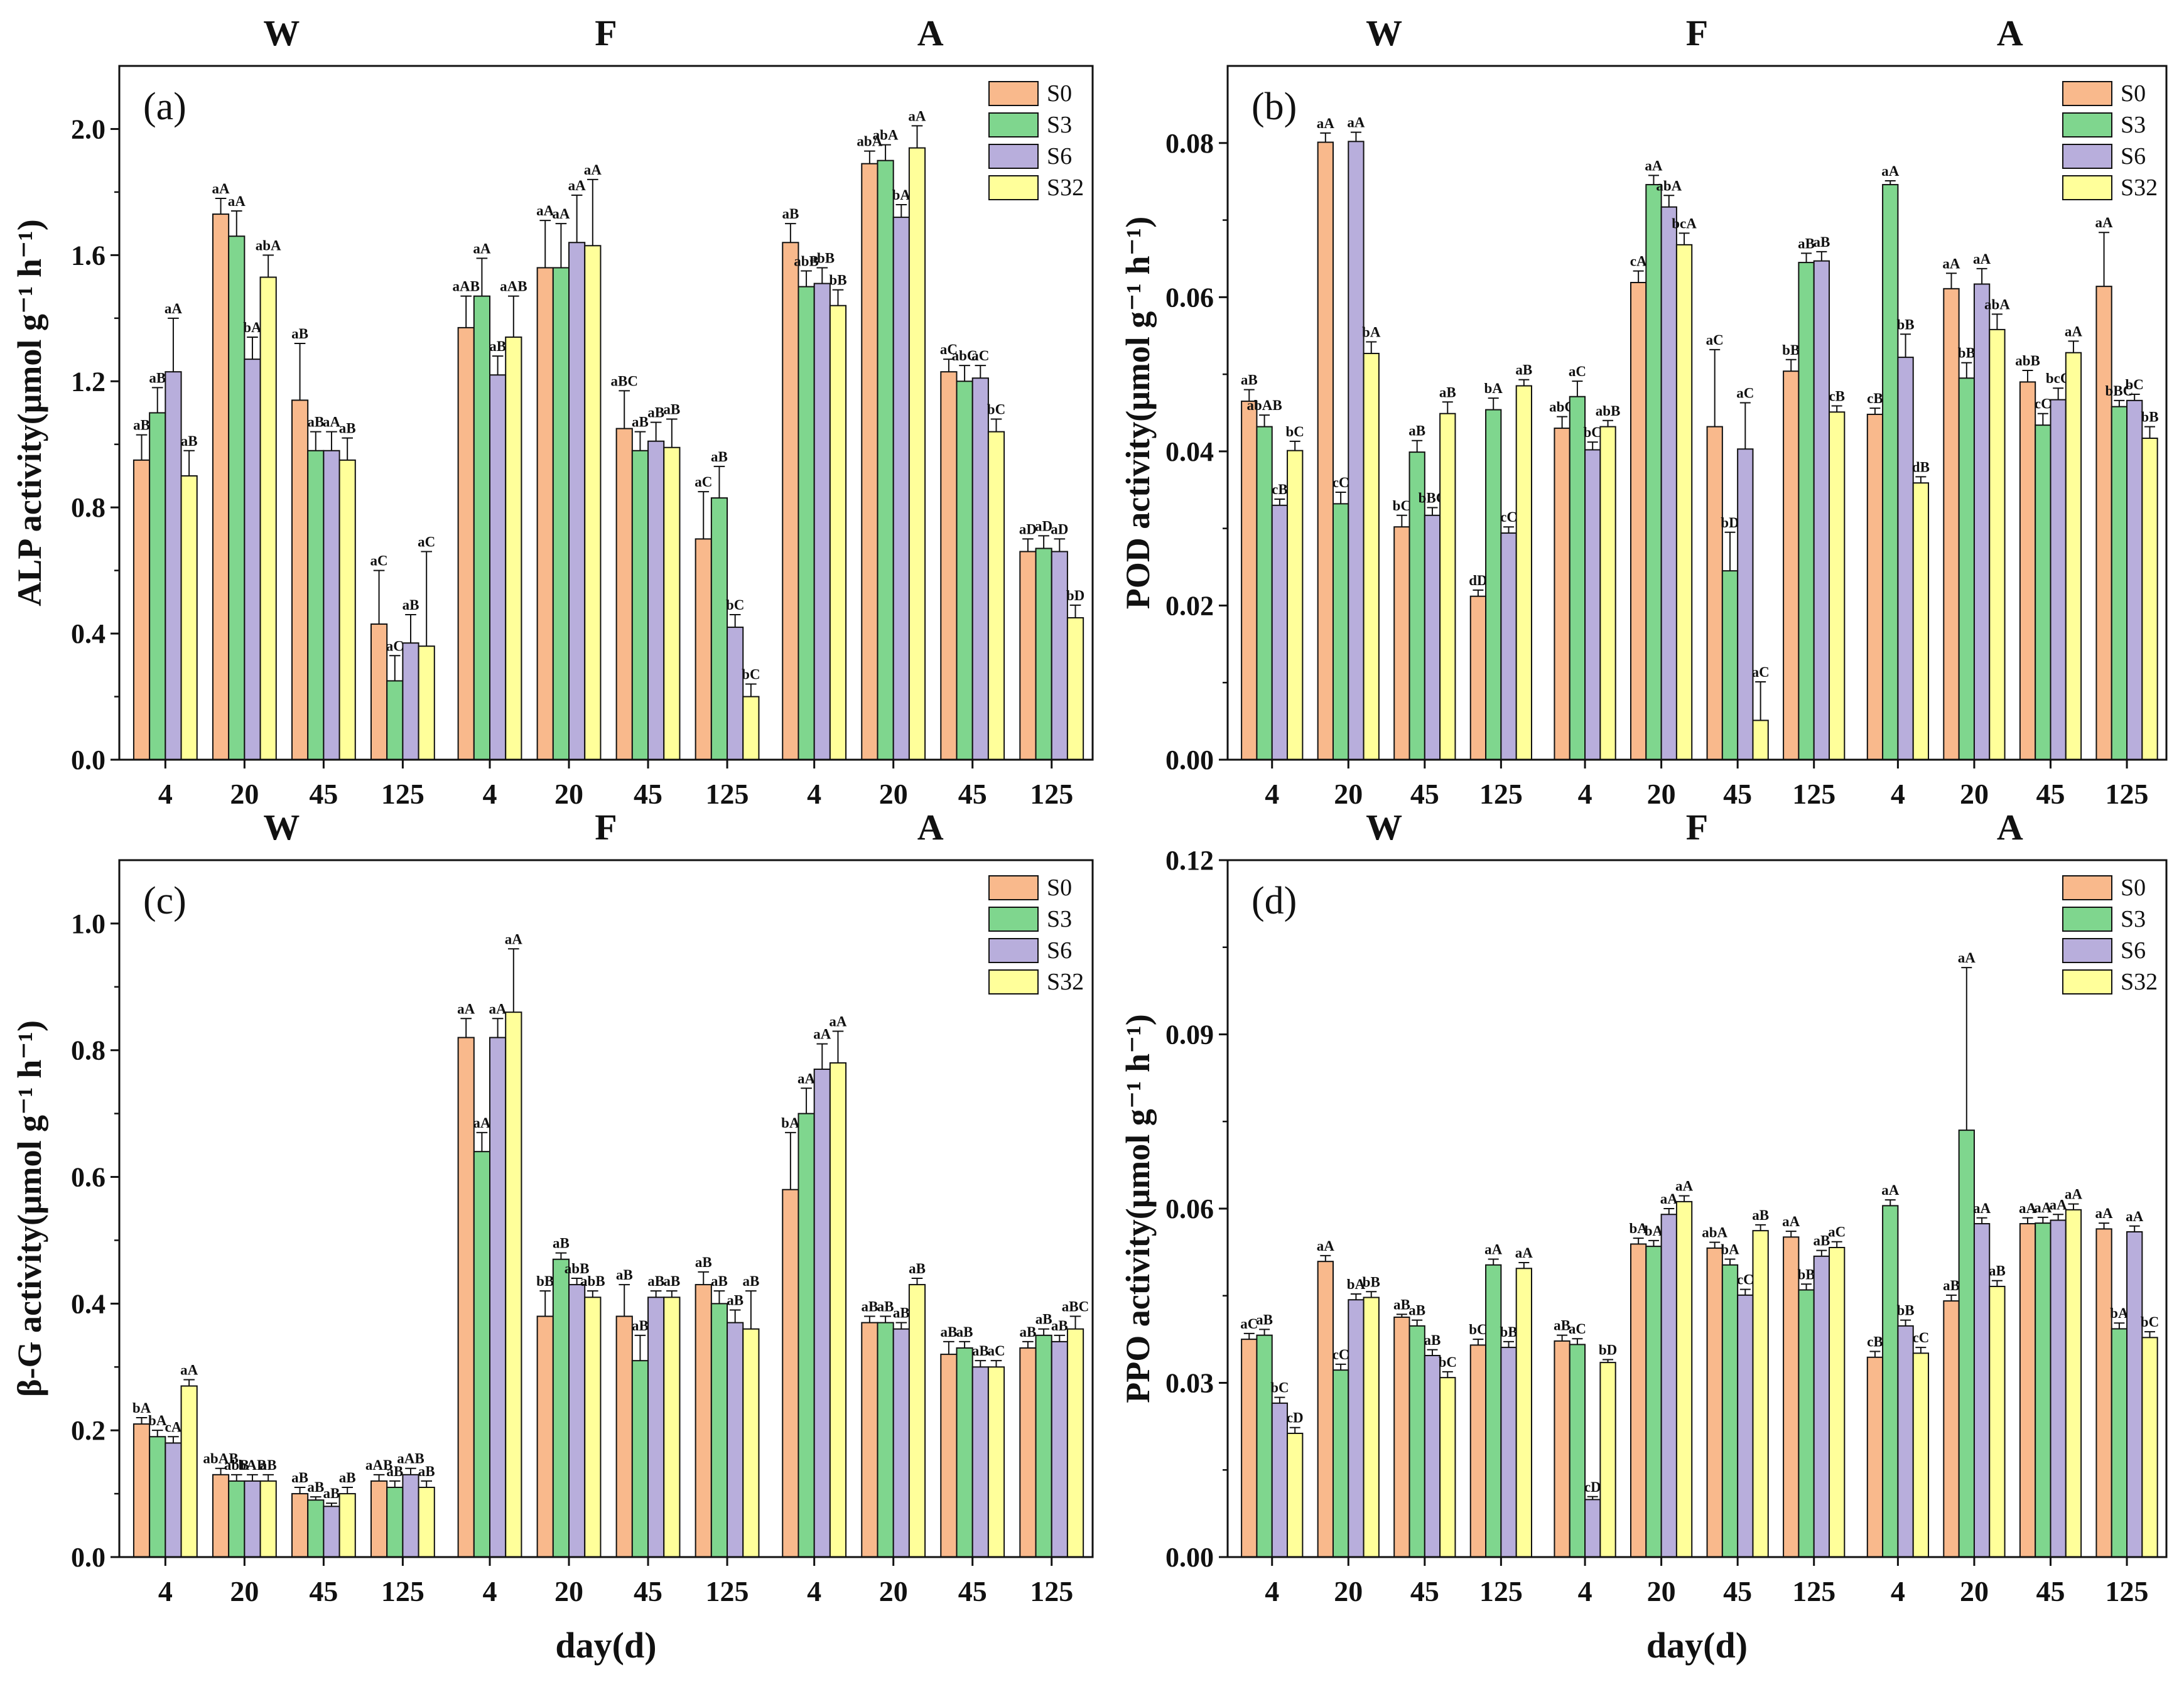 This screenshot has height=1682, width=2184. Describe the element at coordinates (323, 1591) in the screenshot. I see `x-tick-label: 45` at that location.